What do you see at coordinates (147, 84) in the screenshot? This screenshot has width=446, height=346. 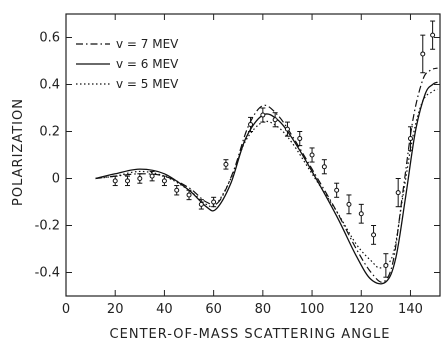 I see `legend-label-3: v = 5 MEV` at bounding box center [147, 84].